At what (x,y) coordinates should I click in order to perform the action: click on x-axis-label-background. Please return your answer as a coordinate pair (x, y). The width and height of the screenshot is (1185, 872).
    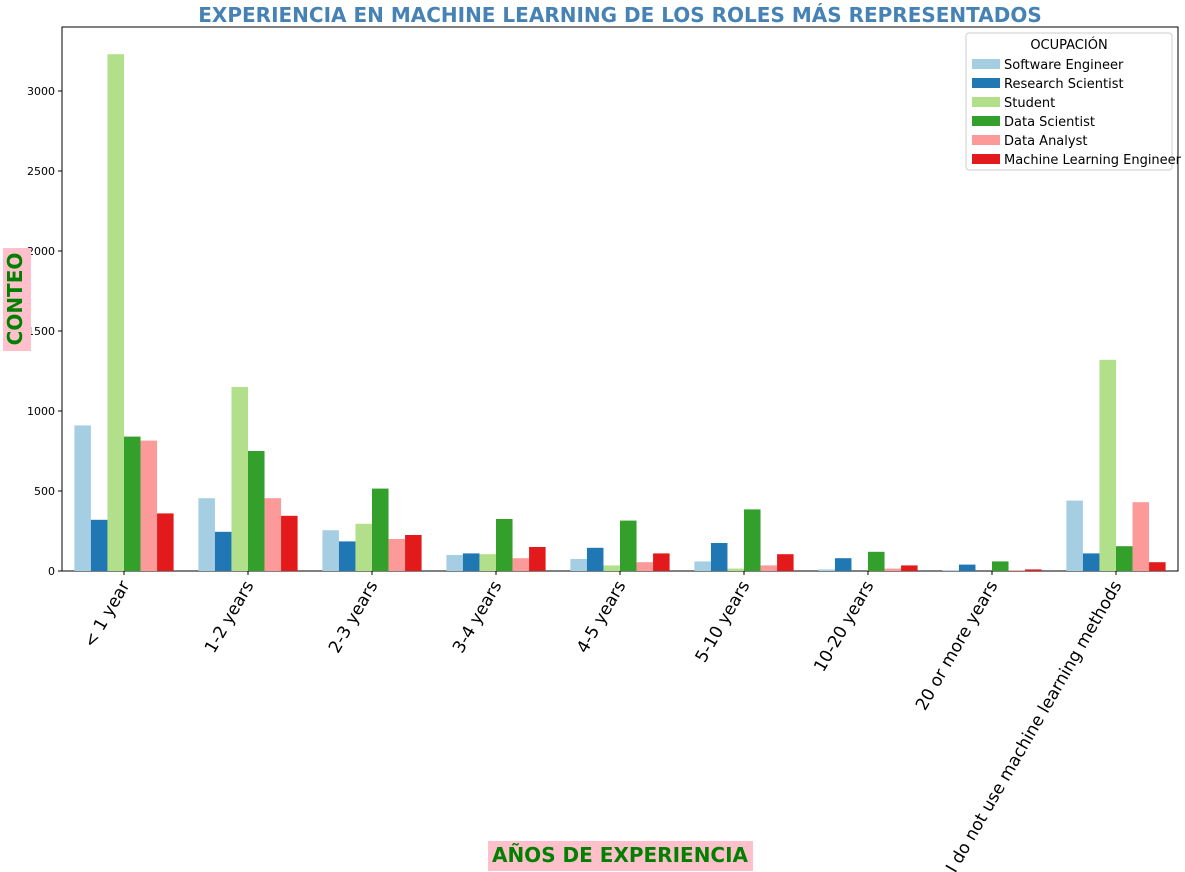
    Looking at the image, I should click on (620, 856).